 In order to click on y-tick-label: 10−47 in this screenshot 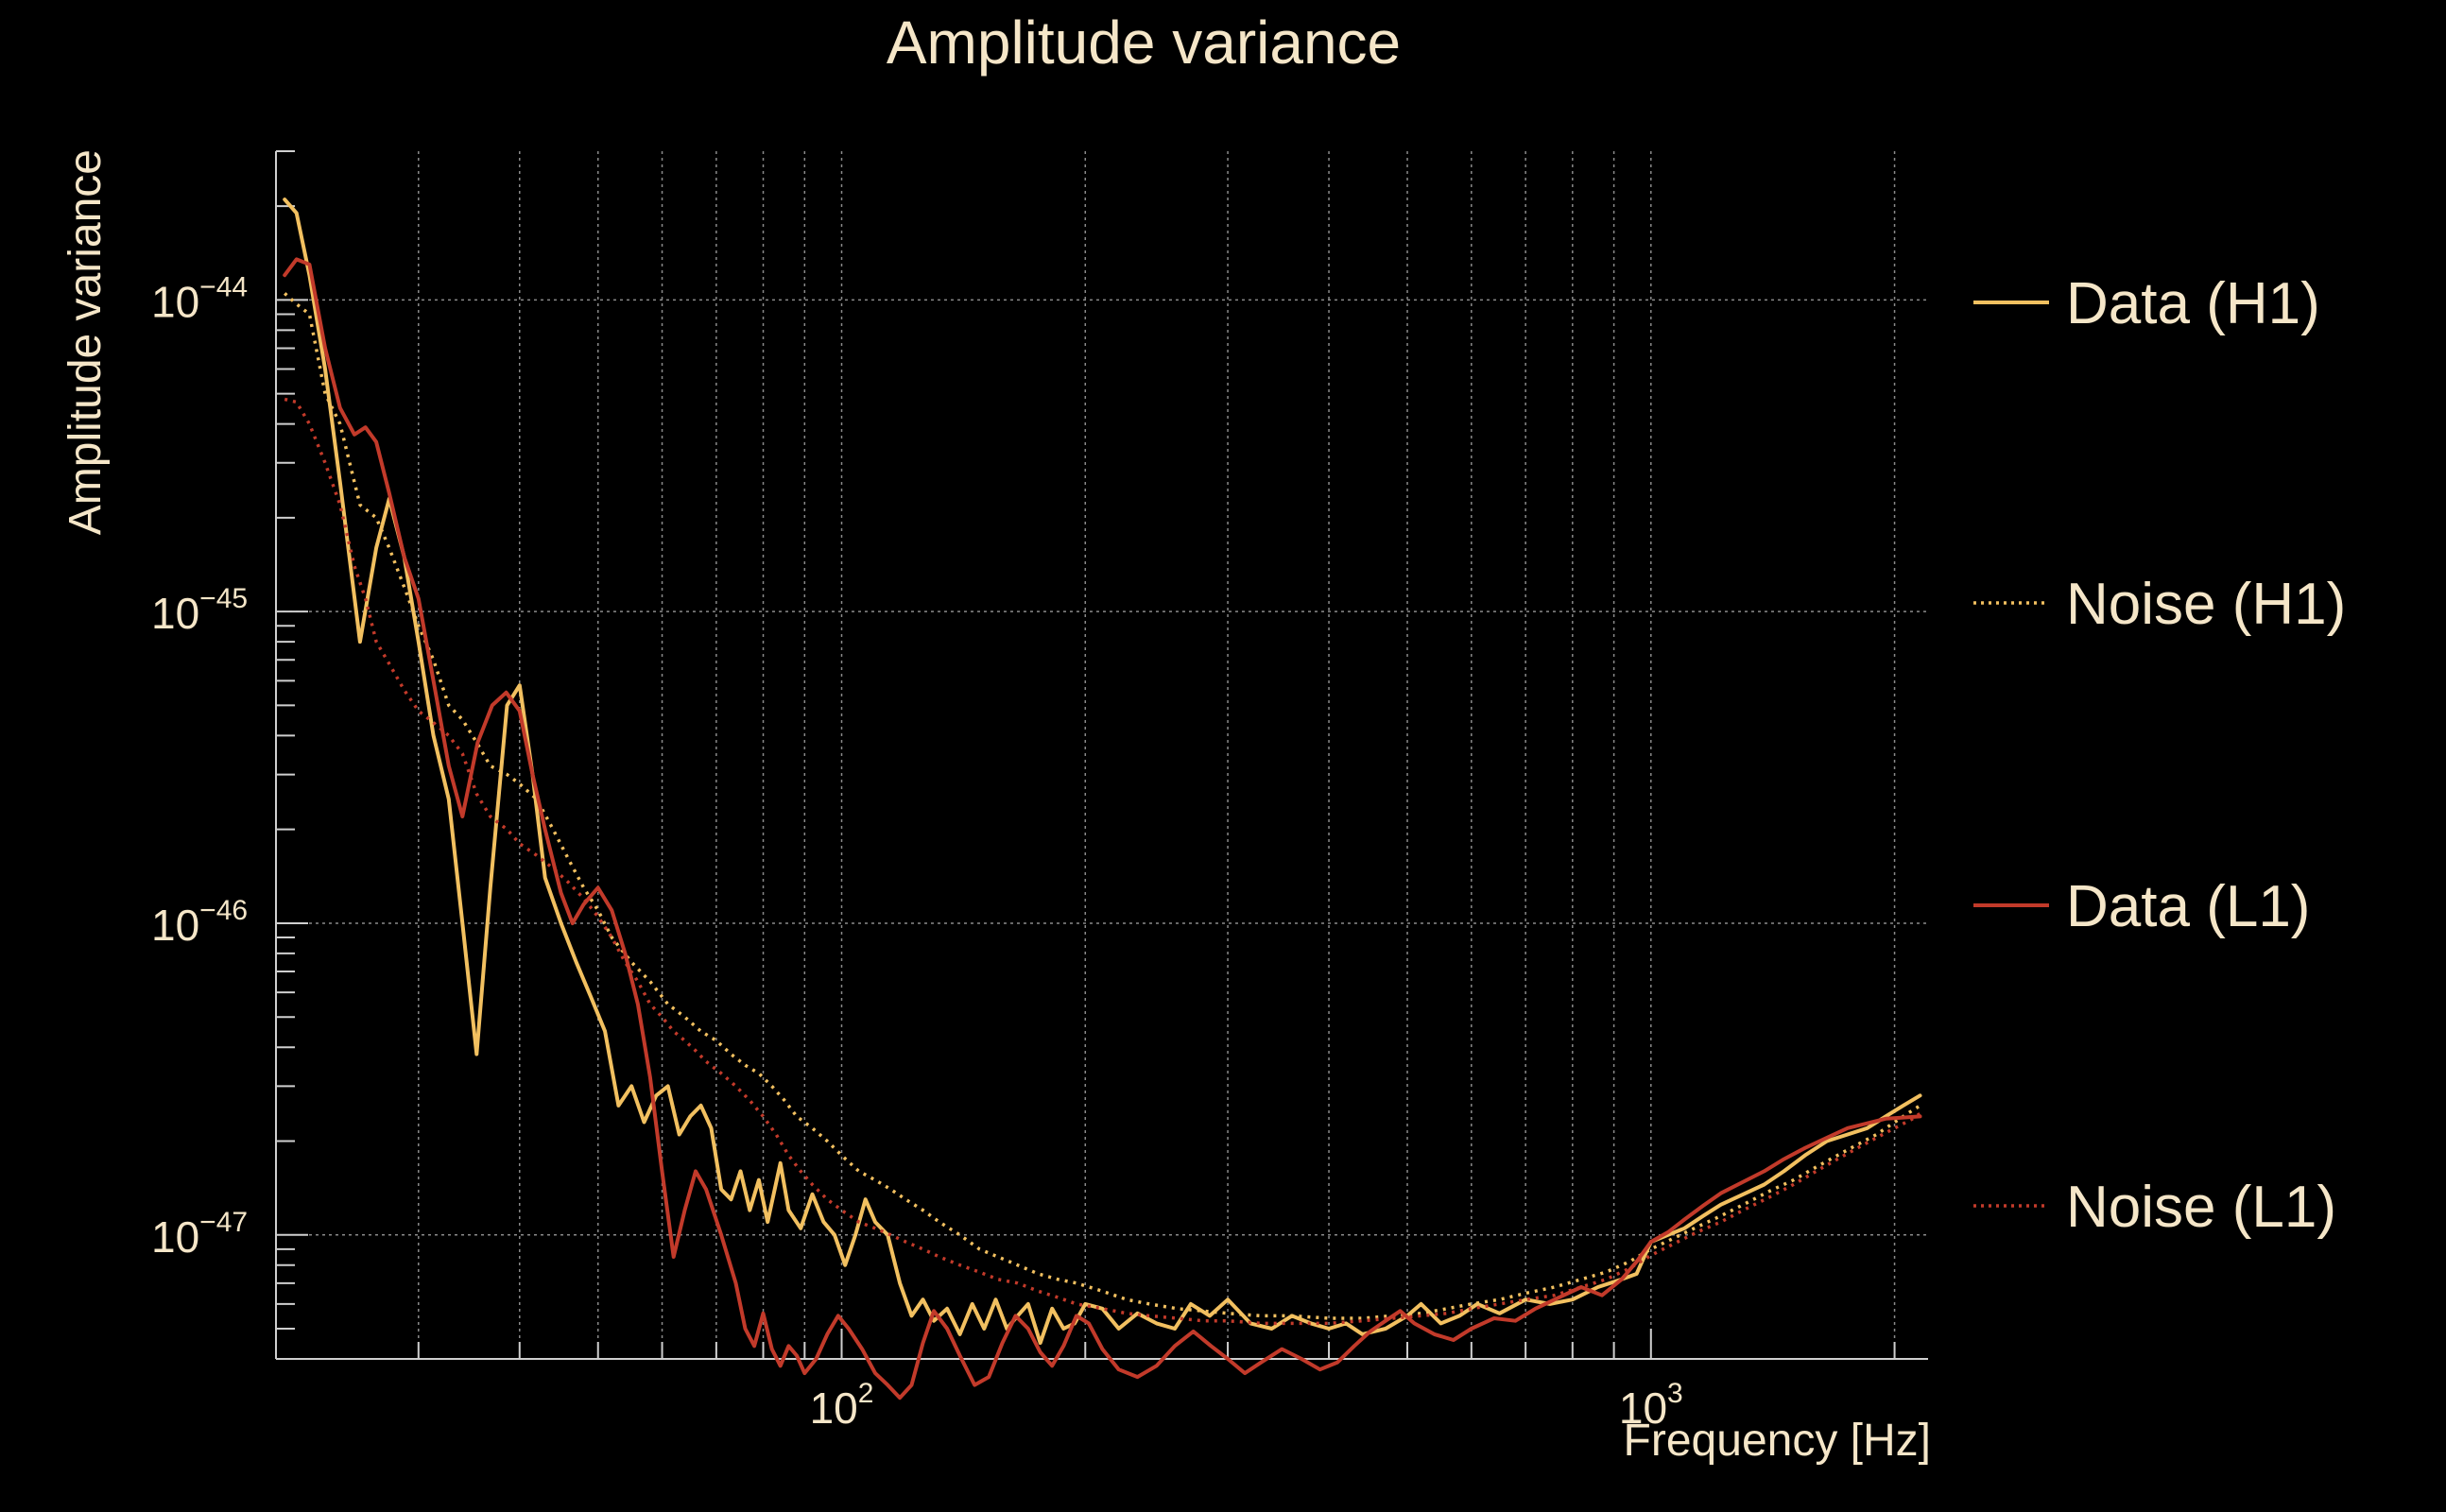, I will do `click(199, 1234)`.